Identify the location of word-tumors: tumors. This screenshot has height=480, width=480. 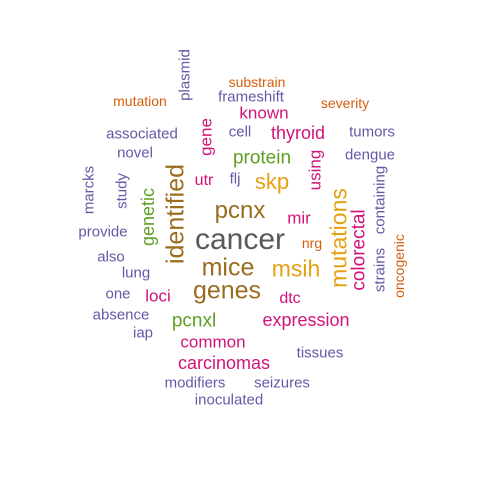
(372, 132).